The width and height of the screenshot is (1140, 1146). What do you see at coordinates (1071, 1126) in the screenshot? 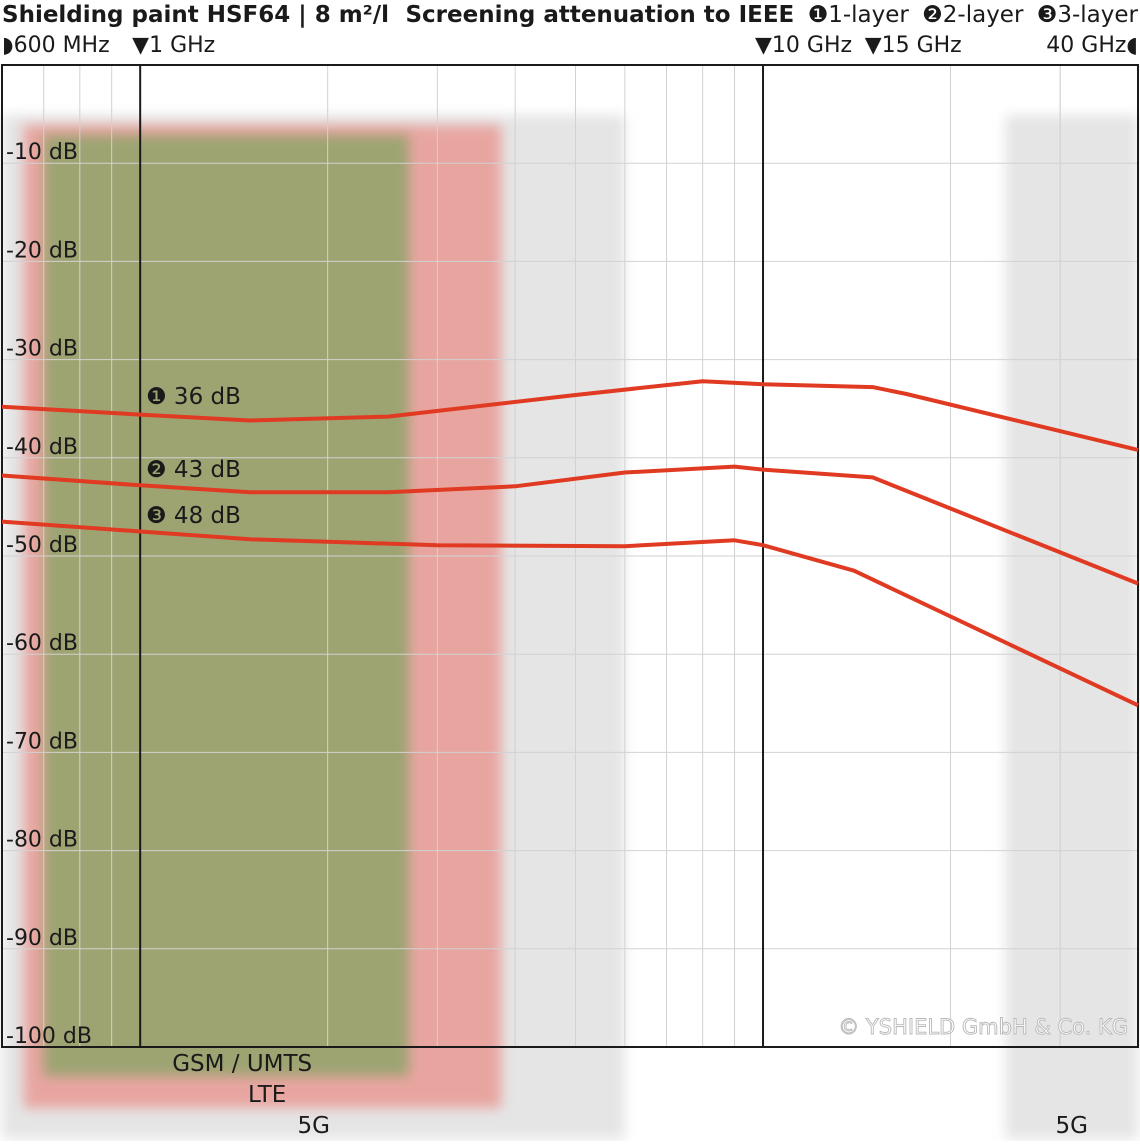
I see `band-label-3: 5G` at bounding box center [1071, 1126].